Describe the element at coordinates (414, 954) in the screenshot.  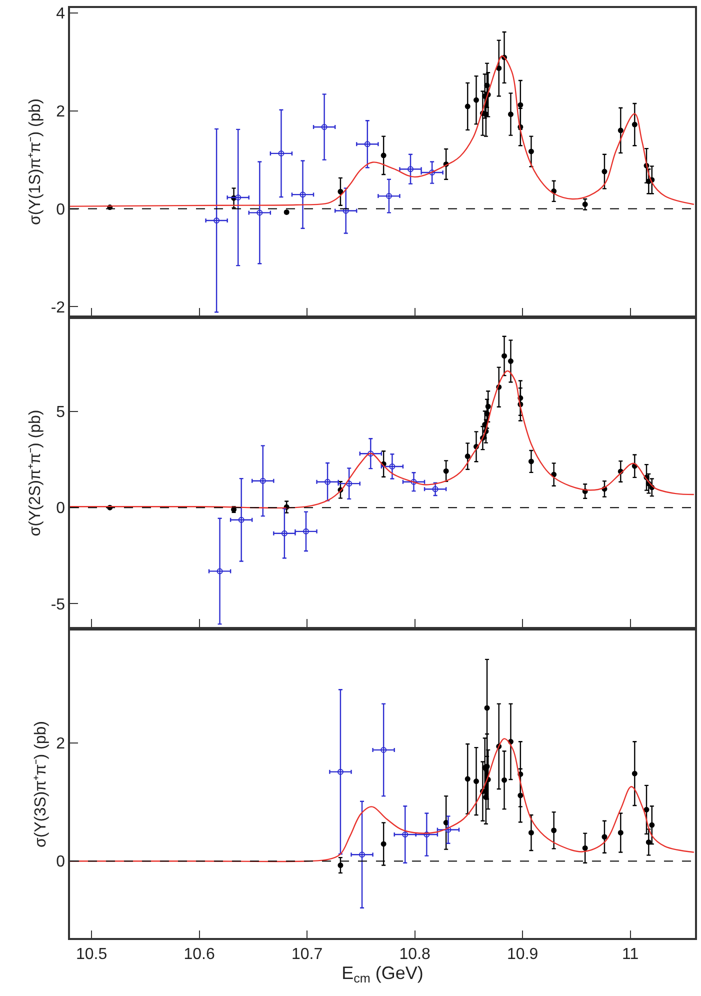
I see `x-tick-label: 10.8` at that location.